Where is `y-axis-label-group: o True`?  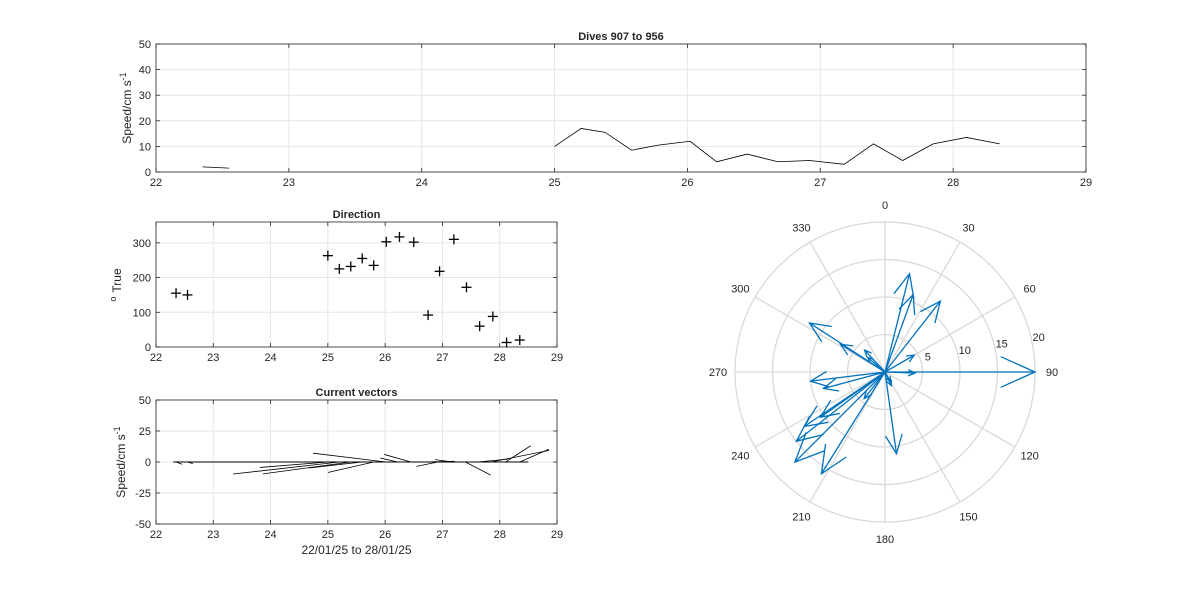
y-axis-label-group: o True is located at coordinates (116, 285).